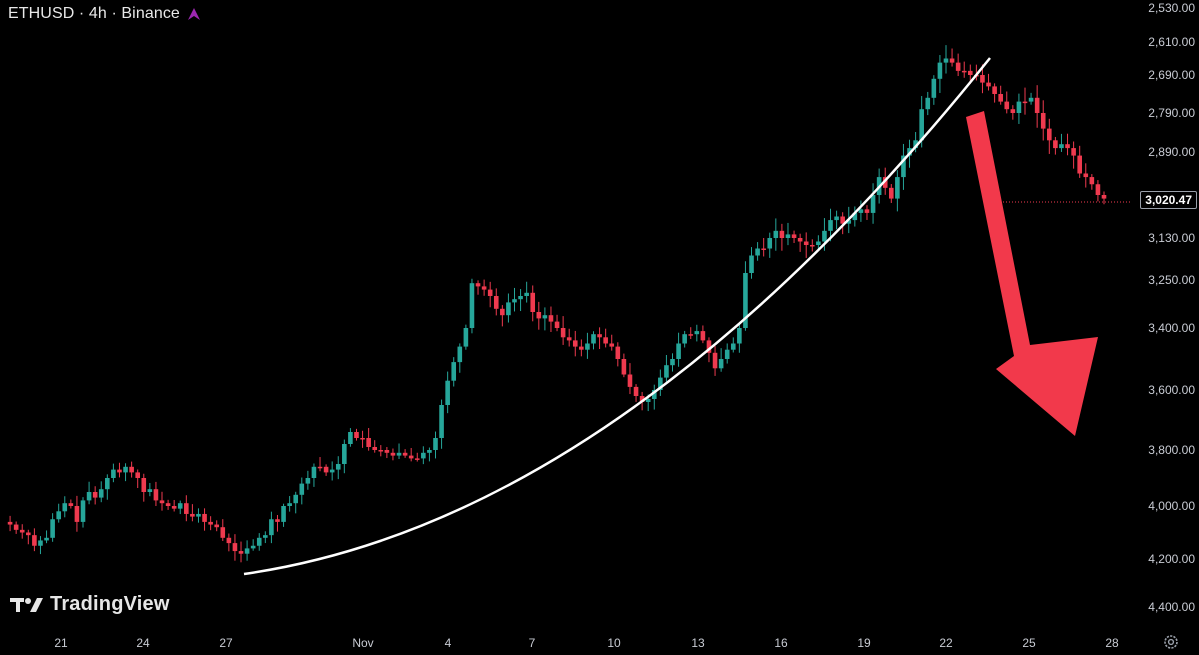  Describe the element at coordinates (226, 643) in the screenshot. I see `time-tick-label: 27` at that location.